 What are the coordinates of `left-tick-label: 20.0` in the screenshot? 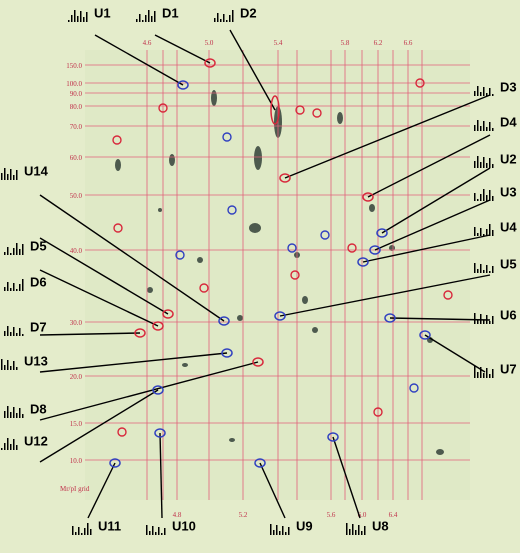 It's located at (76, 377).